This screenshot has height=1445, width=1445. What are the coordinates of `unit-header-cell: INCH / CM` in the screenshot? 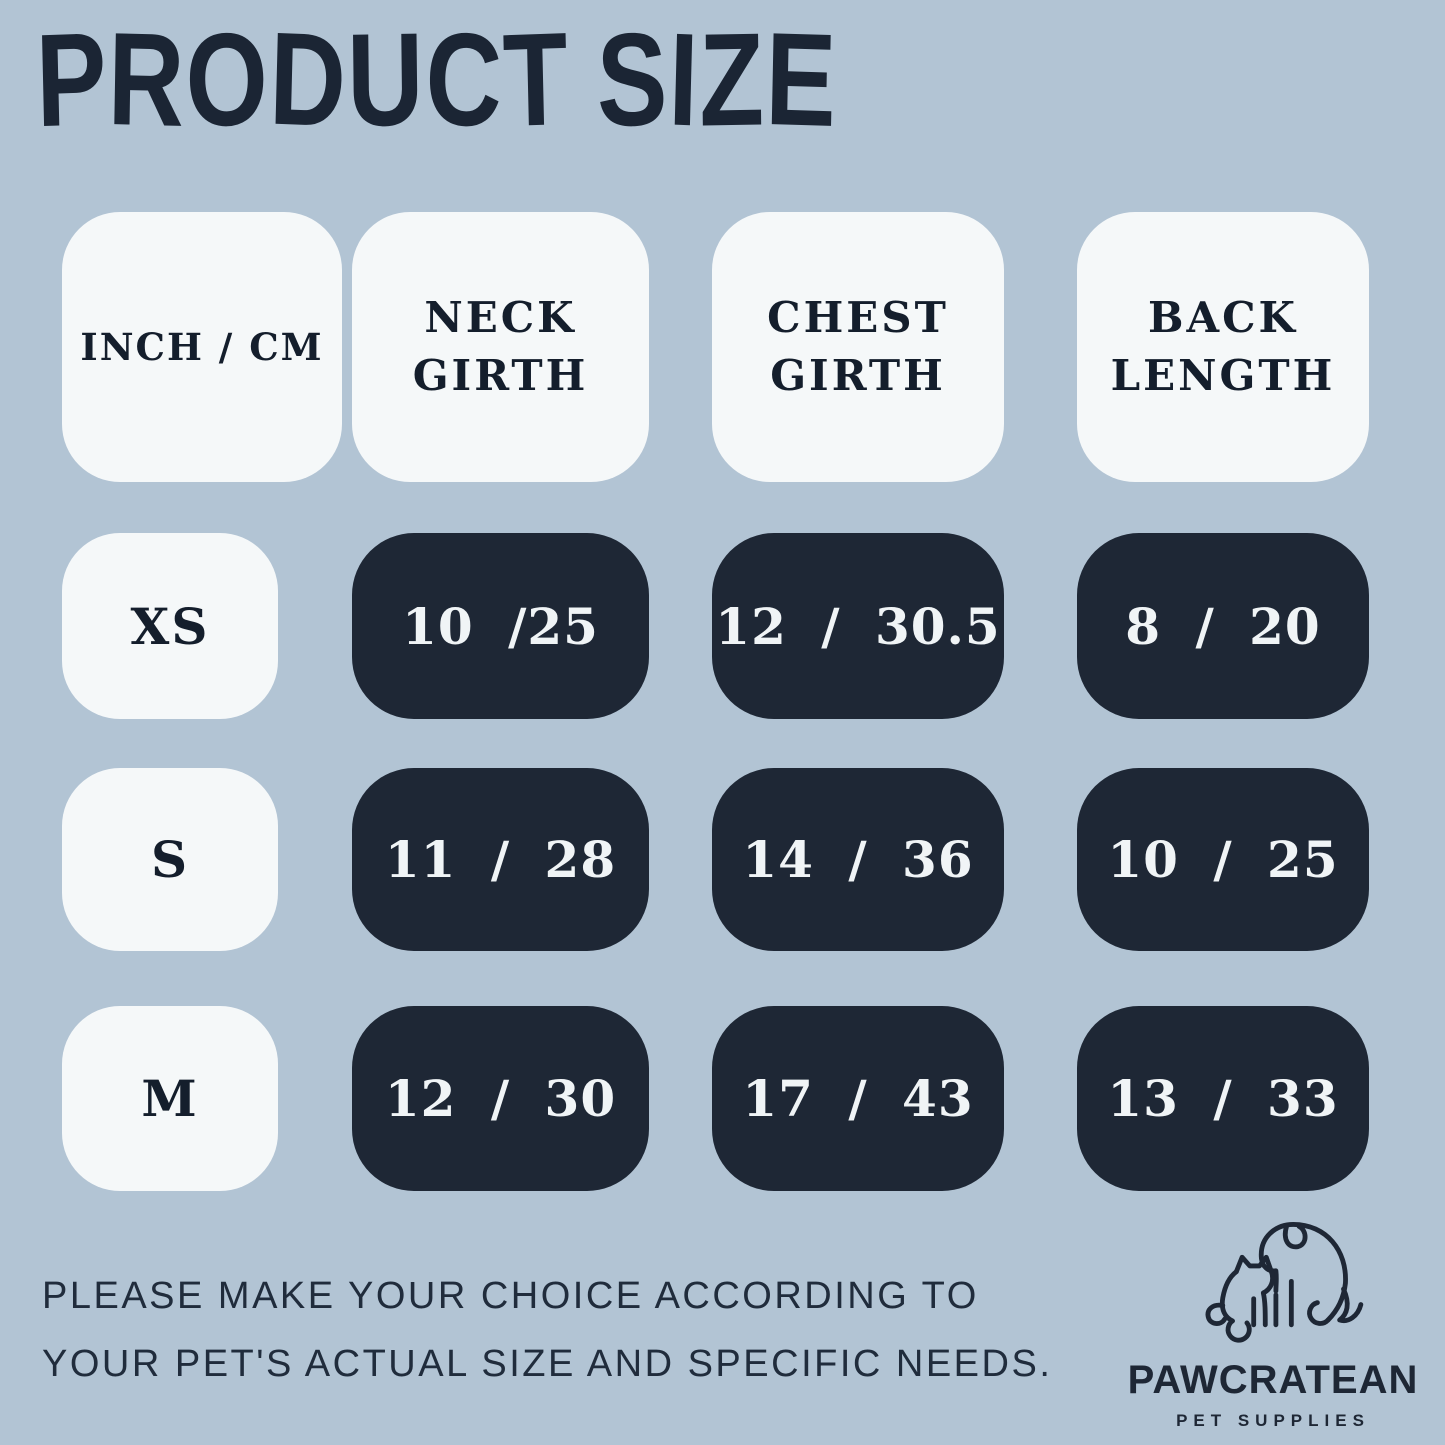 It's located at (202, 347).